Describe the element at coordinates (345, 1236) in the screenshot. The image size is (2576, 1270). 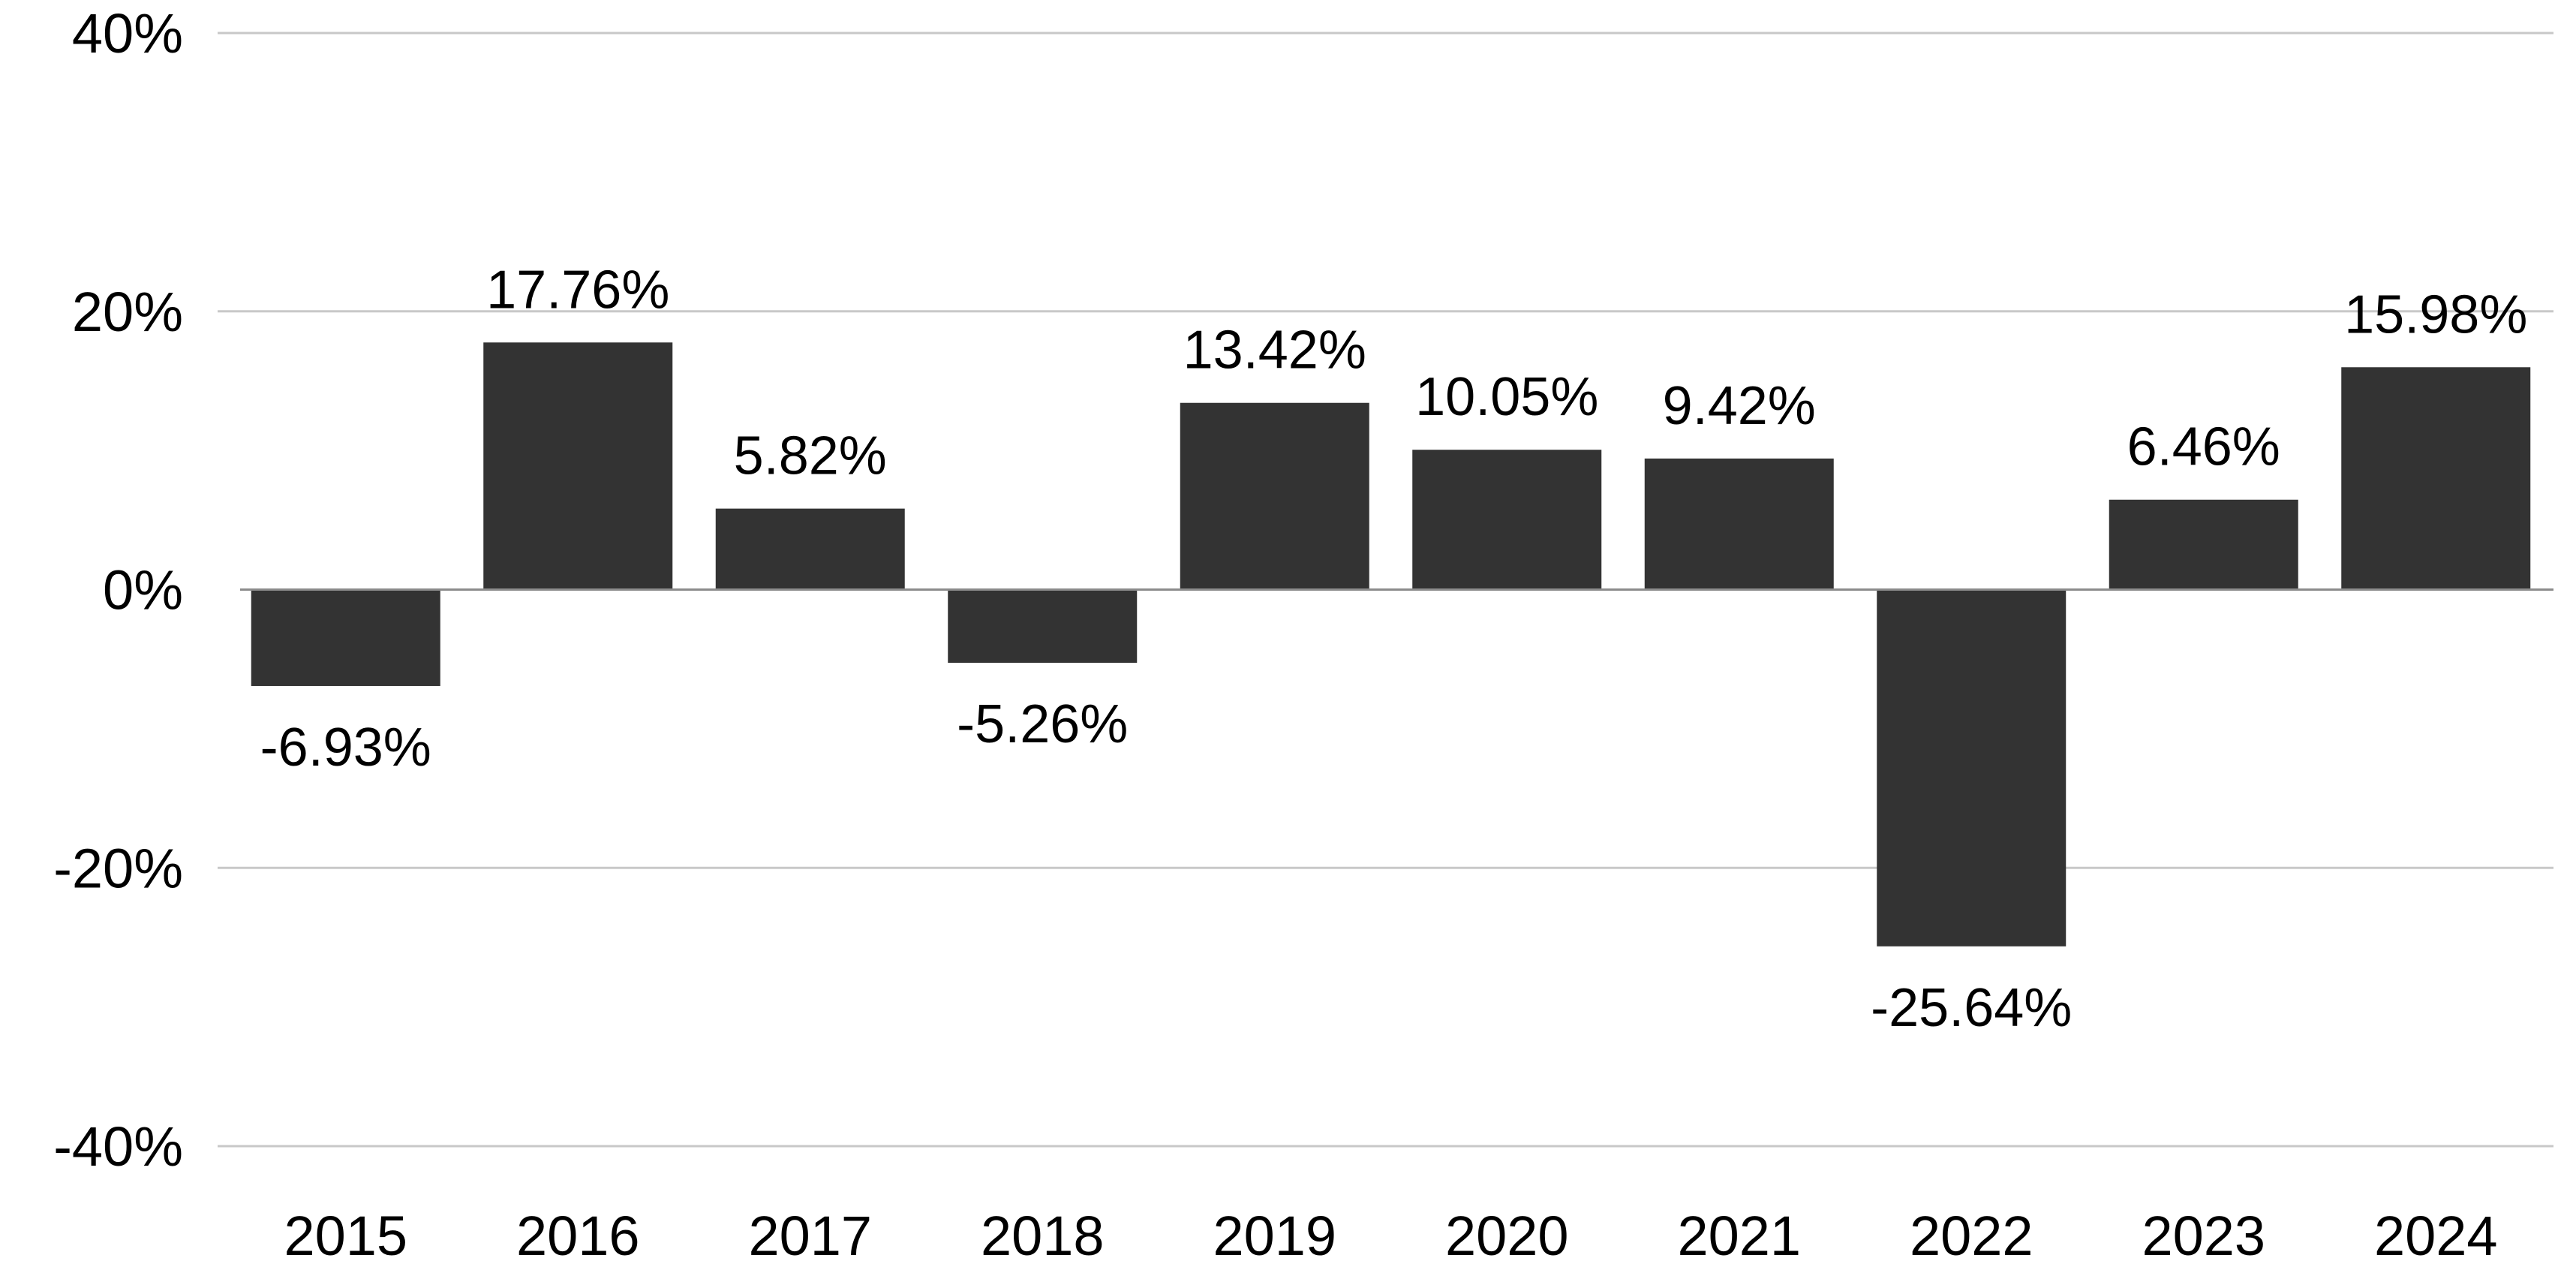
I see `x-tick-label: 2015` at that location.